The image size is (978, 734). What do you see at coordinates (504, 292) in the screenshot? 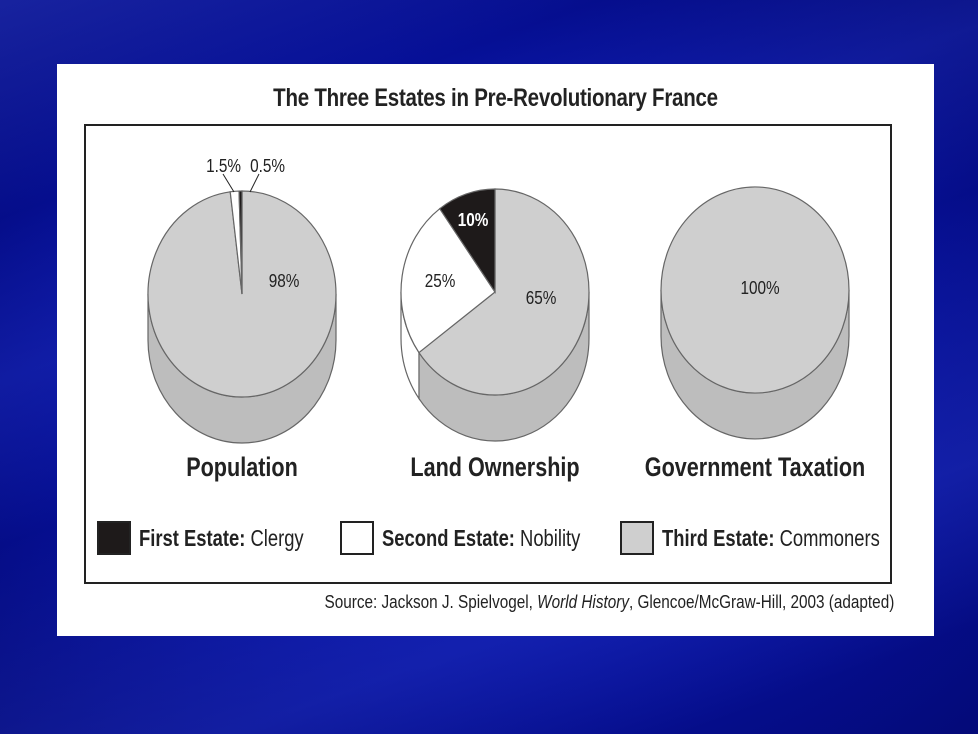
I see `pie-slice-land-ownership-third` at bounding box center [504, 292].